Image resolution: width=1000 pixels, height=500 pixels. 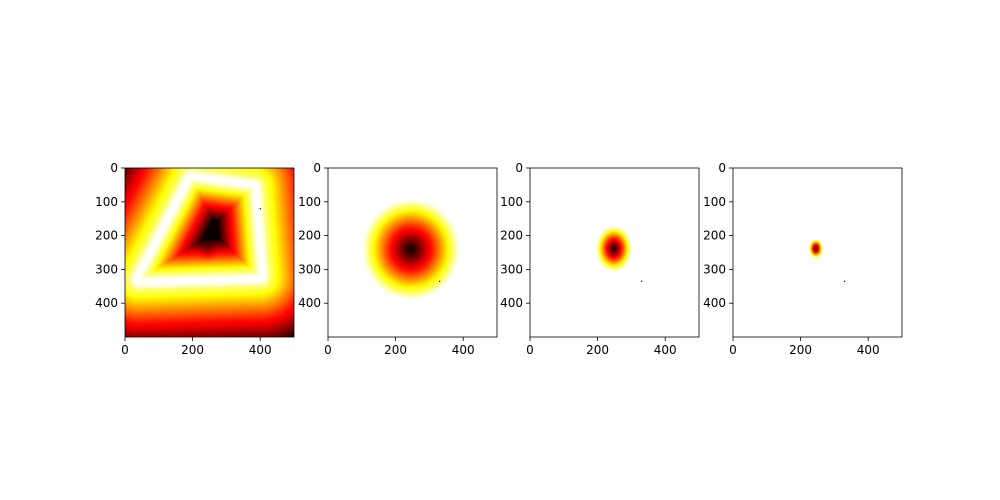 I want to click on heatmap-panel-1: 0 200 400 0 100 200 300 400, so click(x=195, y=259).